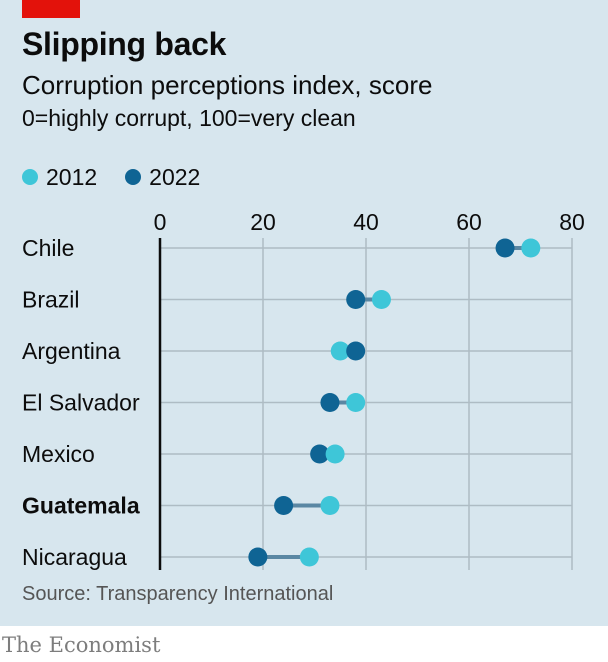  I want to click on x-tick-label-40: 40, so click(366, 222).